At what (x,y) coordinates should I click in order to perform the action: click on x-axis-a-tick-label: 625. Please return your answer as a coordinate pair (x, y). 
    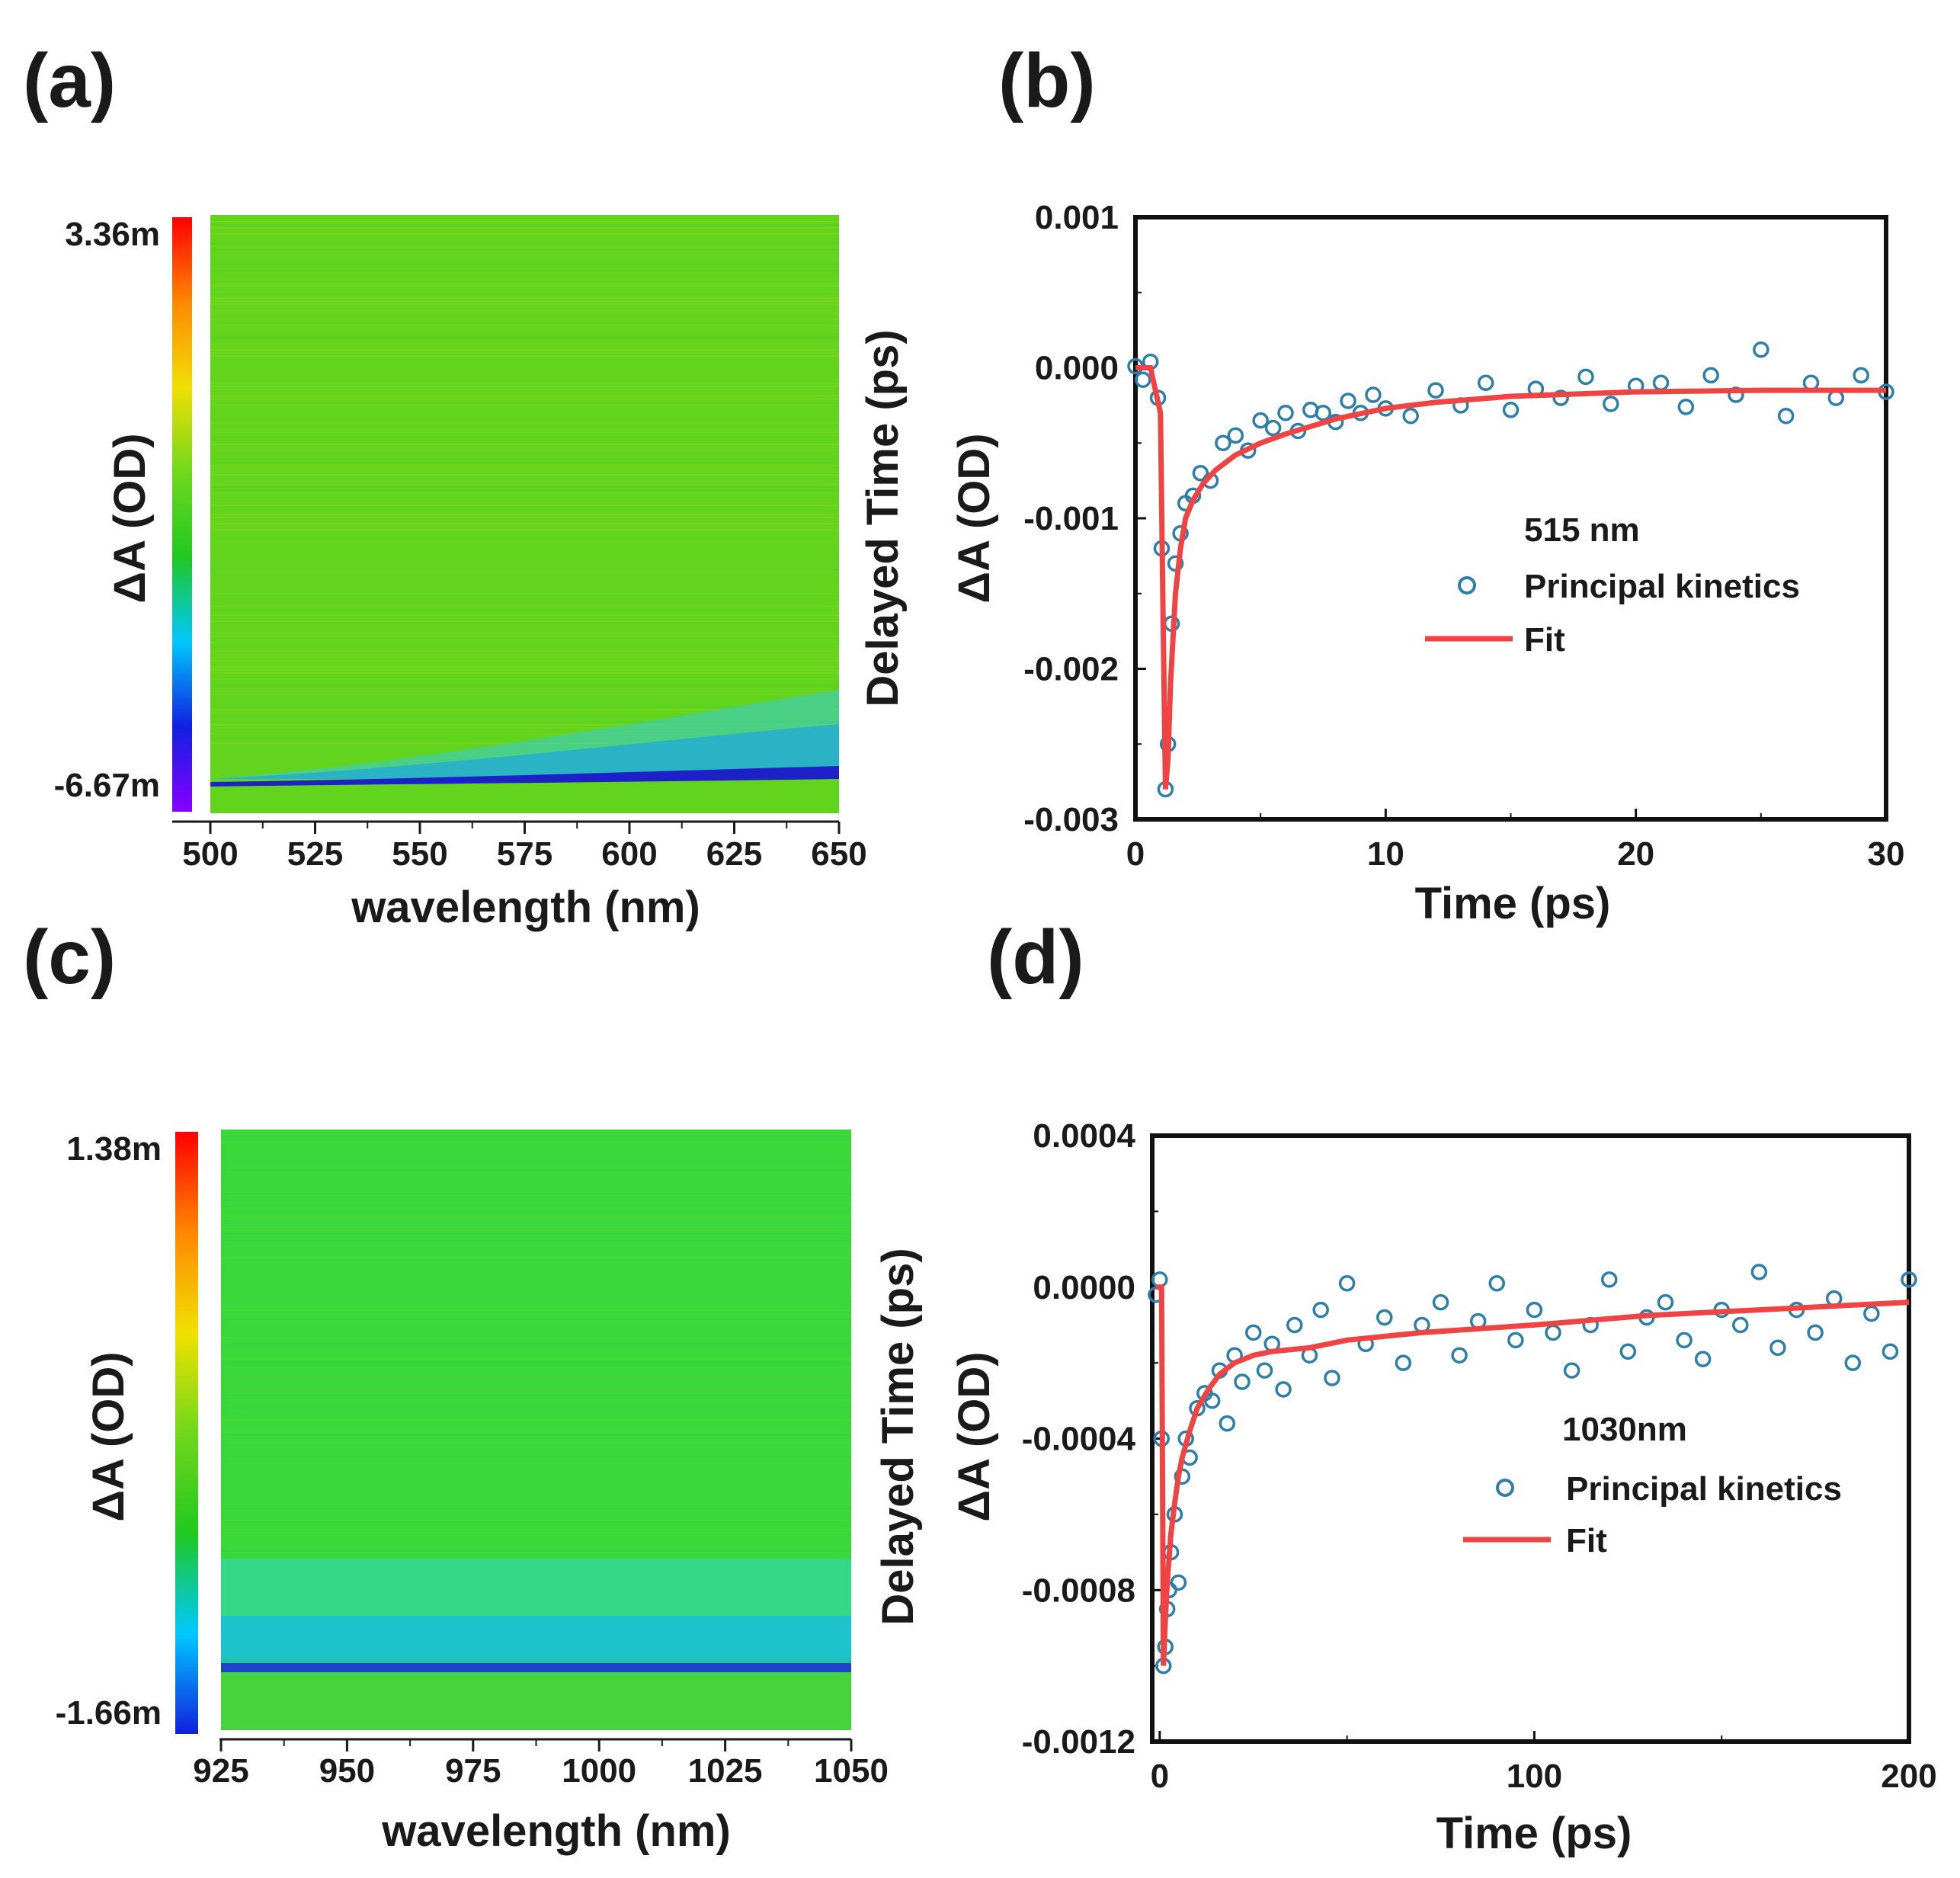
    Looking at the image, I should click on (734, 854).